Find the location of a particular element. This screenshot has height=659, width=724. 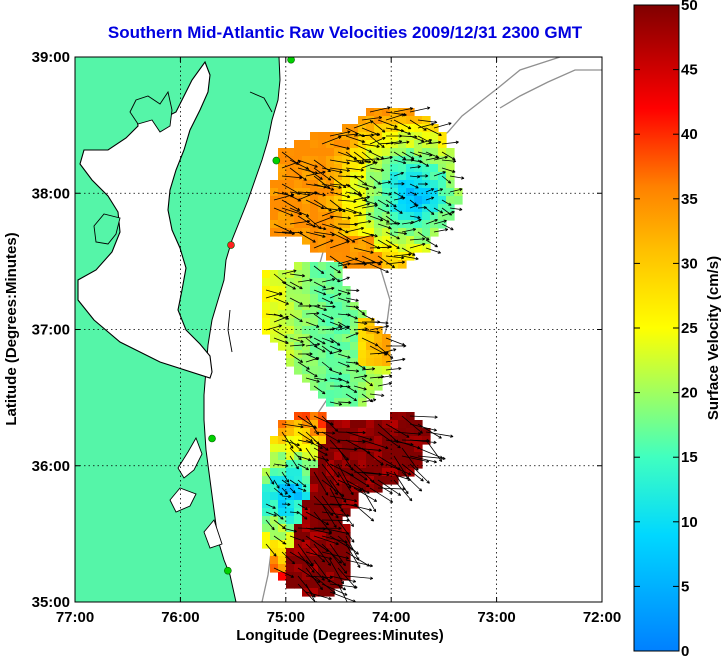

colorbar-tick-label: 15 is located at coordinates (689, 457).